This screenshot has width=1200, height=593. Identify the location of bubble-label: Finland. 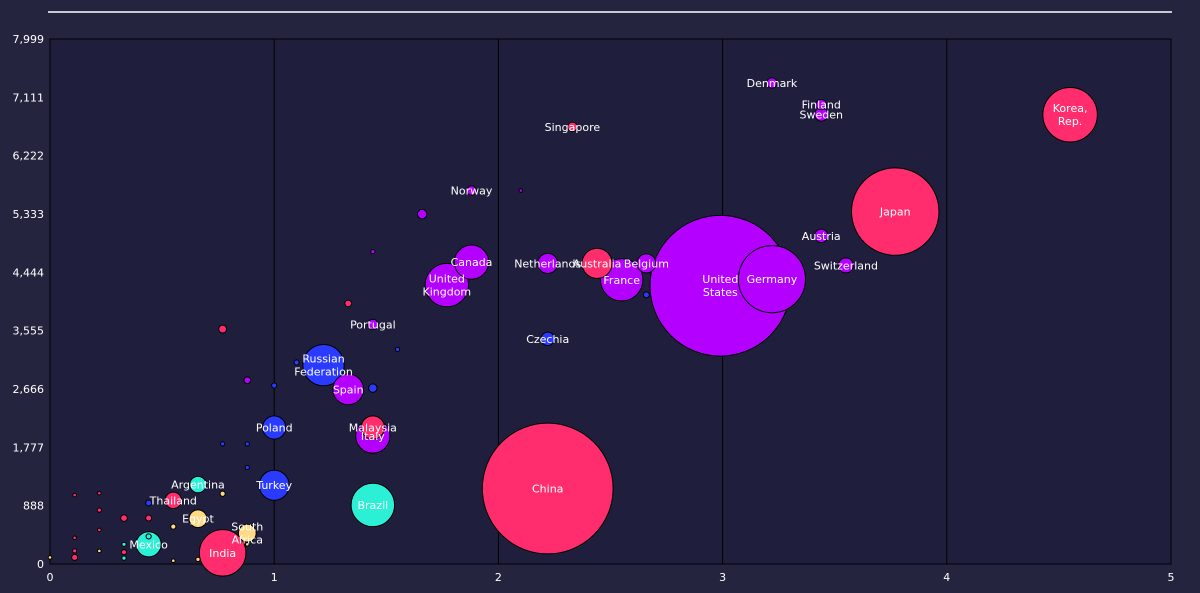
(821, 105).